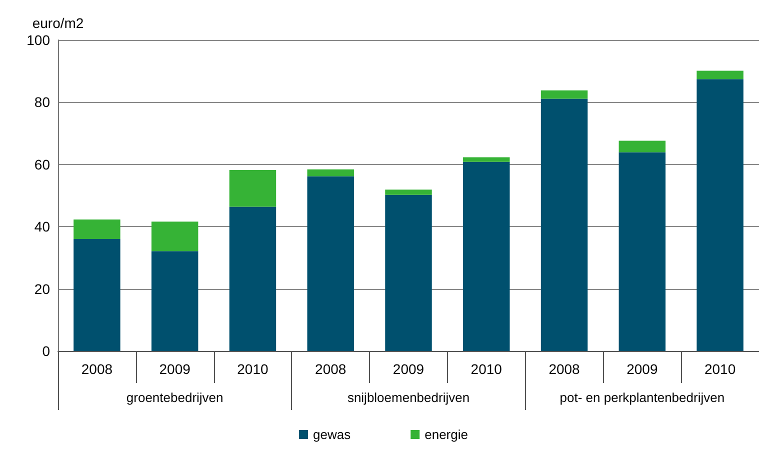 This screenshot has height=450, width=759. I want to click on y-tick-label: 0, so click(46, 351).